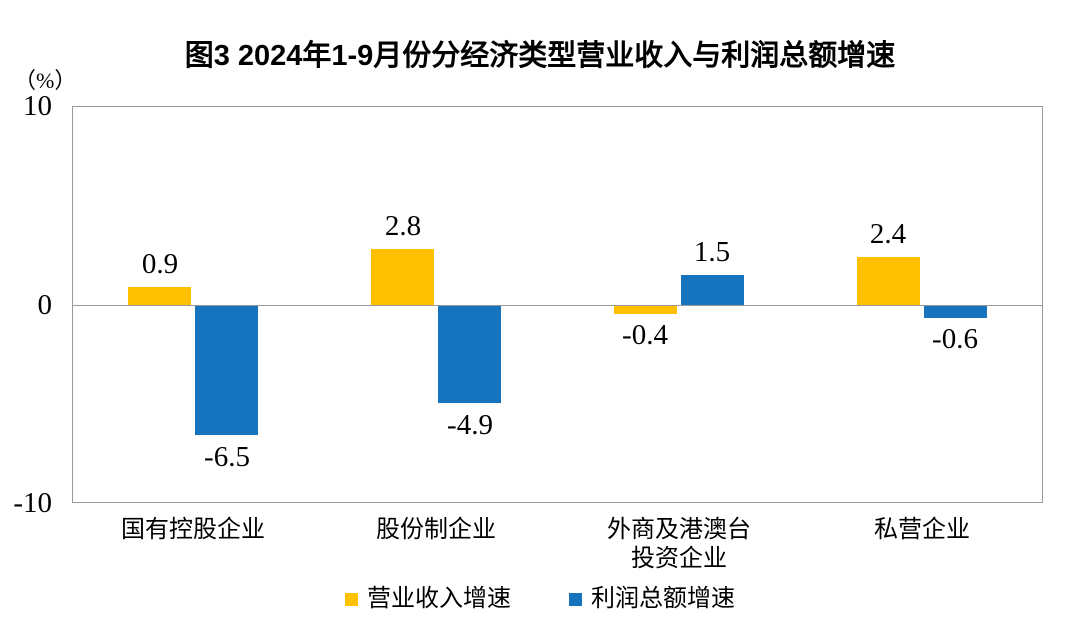 The width and height of the screenshot is (1080, 619). I want to click on bar-series1-group1, so click(159, 296).